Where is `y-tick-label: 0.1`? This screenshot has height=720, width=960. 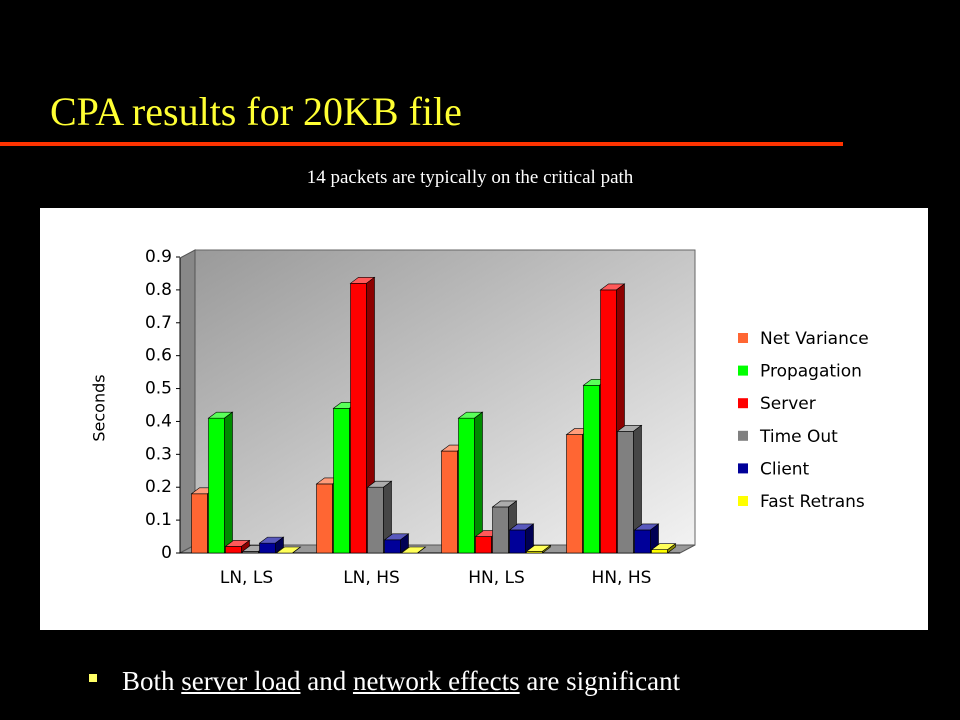 y-tick-label: 0.1 is located at coordinates (158, 520).